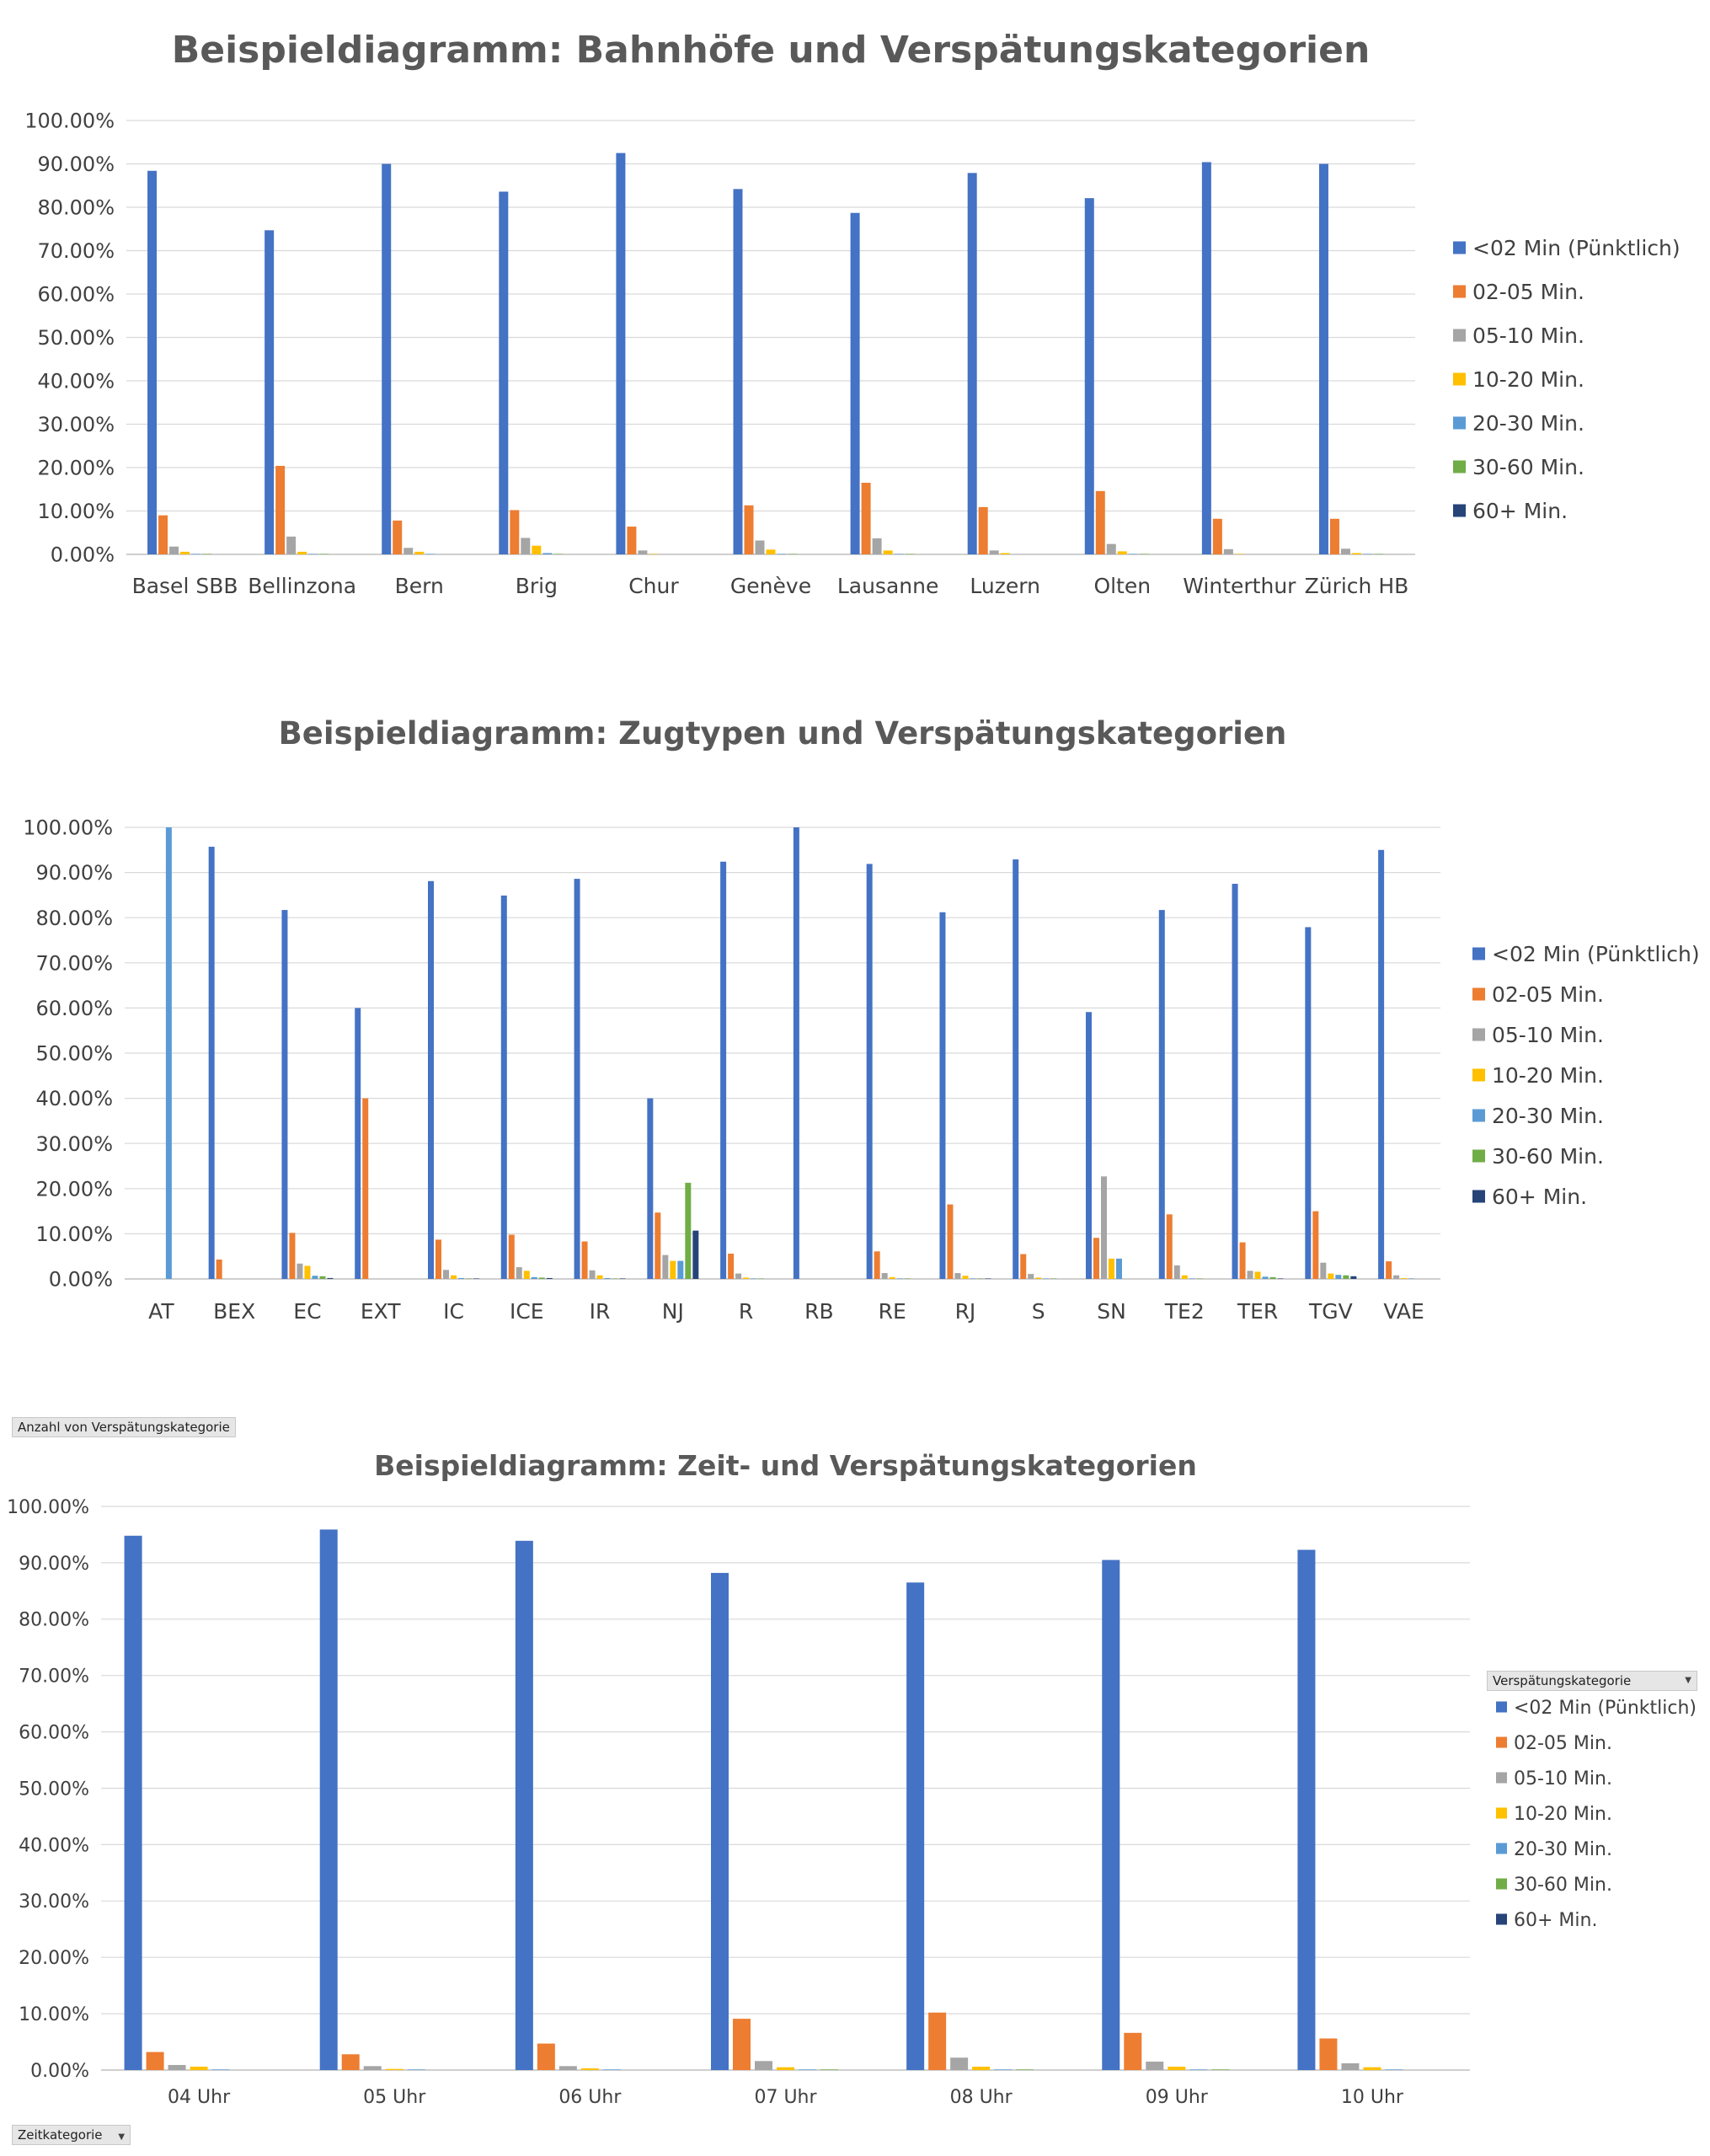 The height and width of the screenshot is (2156, 1710). What do you see at coordinates (54, 1620) in the screenshot?
I see `y-tick-label: 80.00%` at bounding box center [54, 1620].